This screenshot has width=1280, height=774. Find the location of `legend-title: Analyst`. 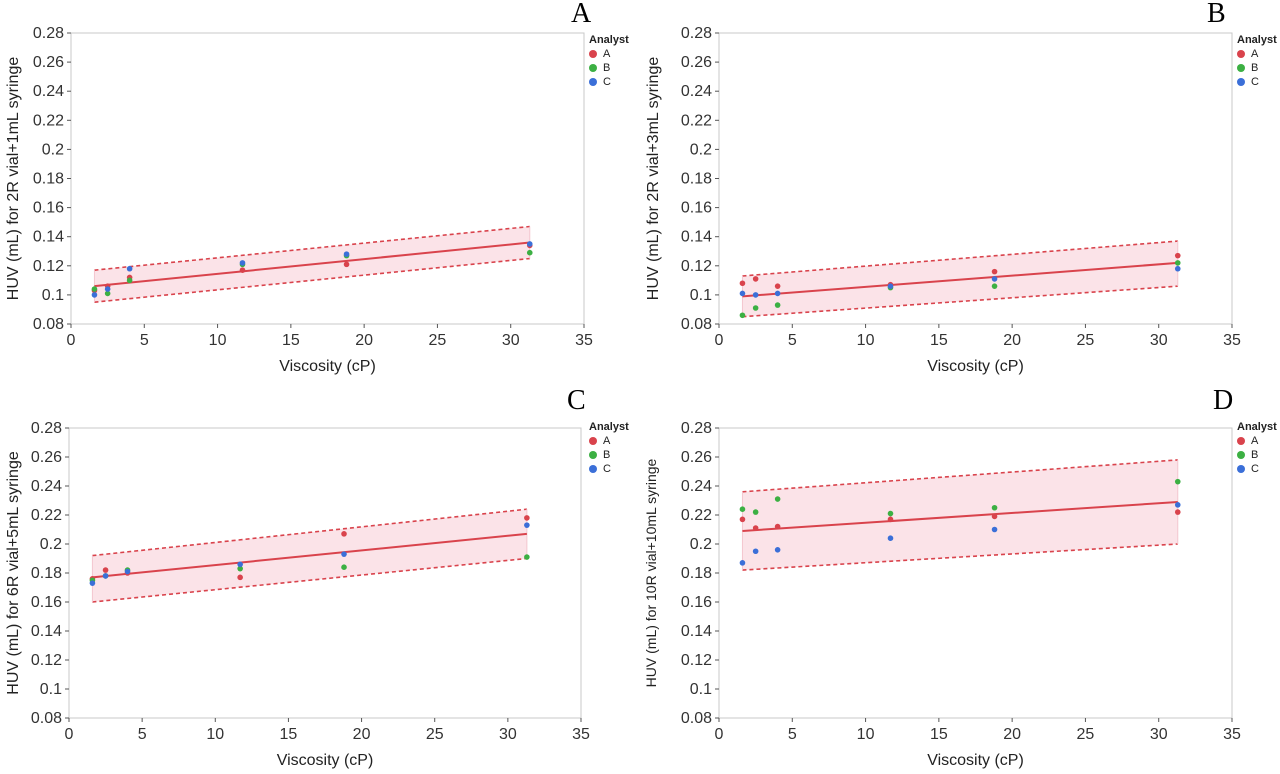

legend-title: Analyst is located at coordinates (1257, 40).